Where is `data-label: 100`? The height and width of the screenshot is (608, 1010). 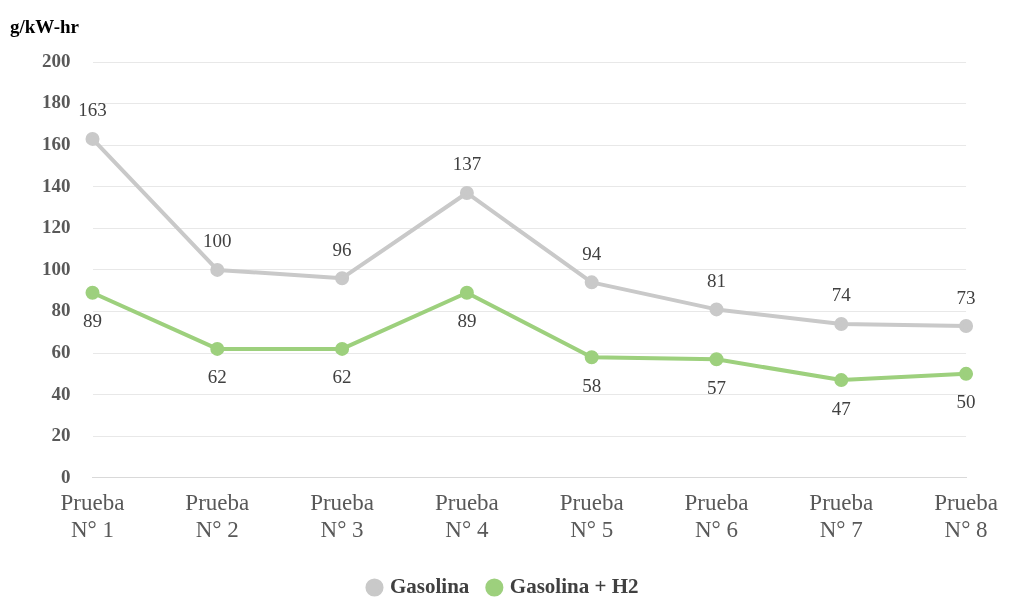
data-label: 100 is located at coordinates (217, 241).